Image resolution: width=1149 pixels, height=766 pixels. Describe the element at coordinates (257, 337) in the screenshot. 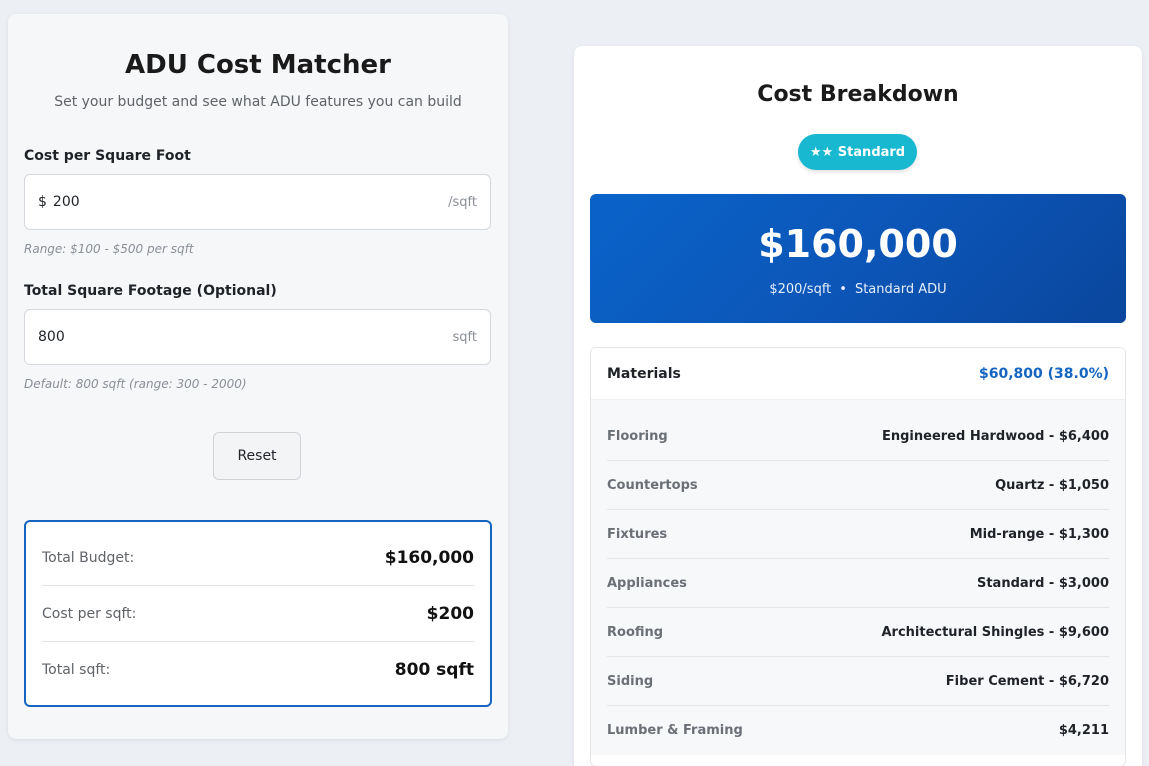

I see `total-sqft-input: 800 sqft` at that location.